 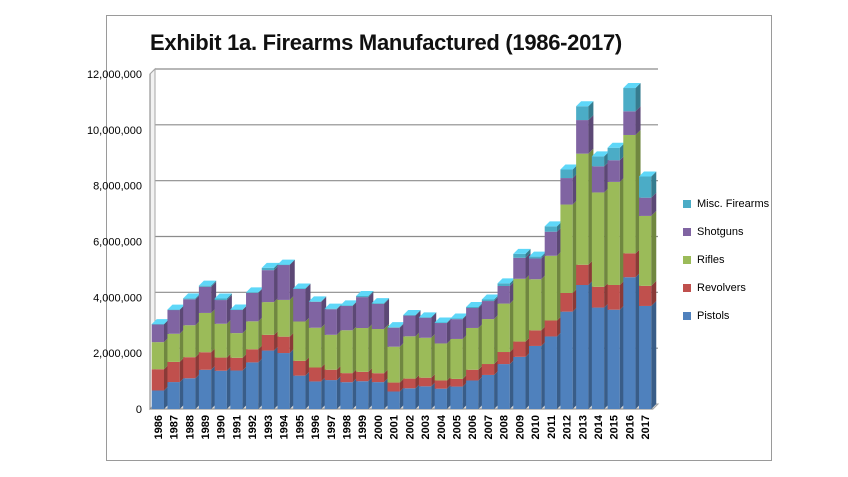 What do you see at coordinates (333, 306) in the screenshot?
I see `bar-top-misc-firearms-1997` at bounding box center [333, 306].